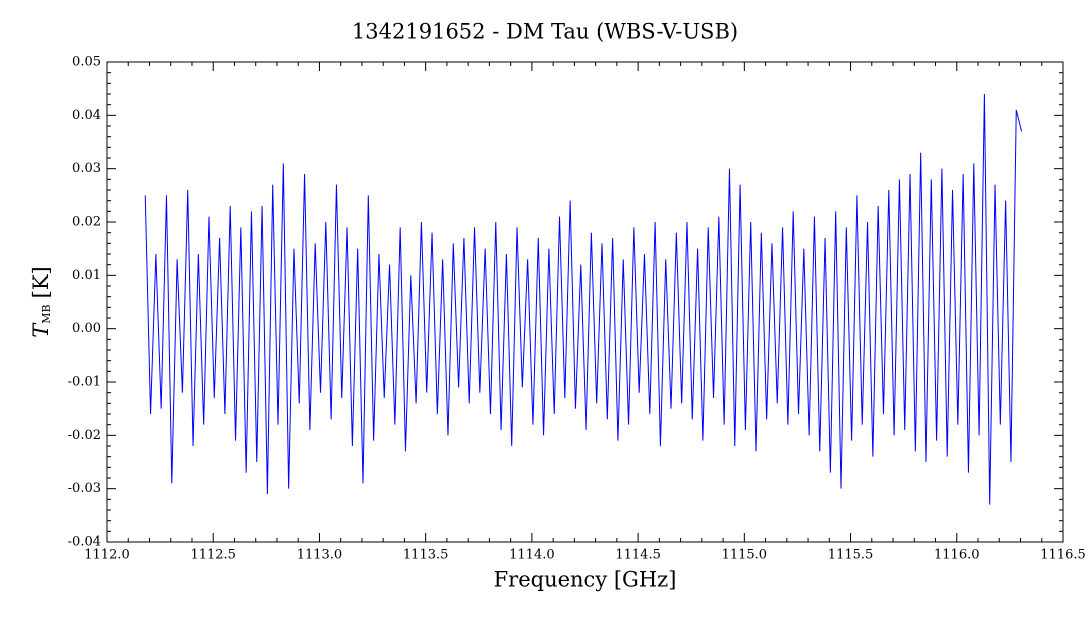 This screenshot has height=618, width=1090. What do you see at coordinates (84, 488) in the screenshot?
I see `y-tick-label: -0.03` at bounding box center [84, 488].